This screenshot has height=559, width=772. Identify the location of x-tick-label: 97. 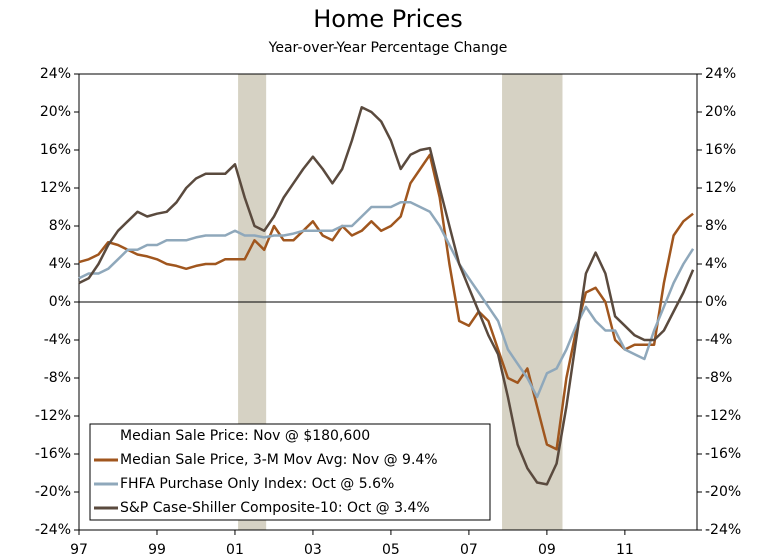
(79, 550).